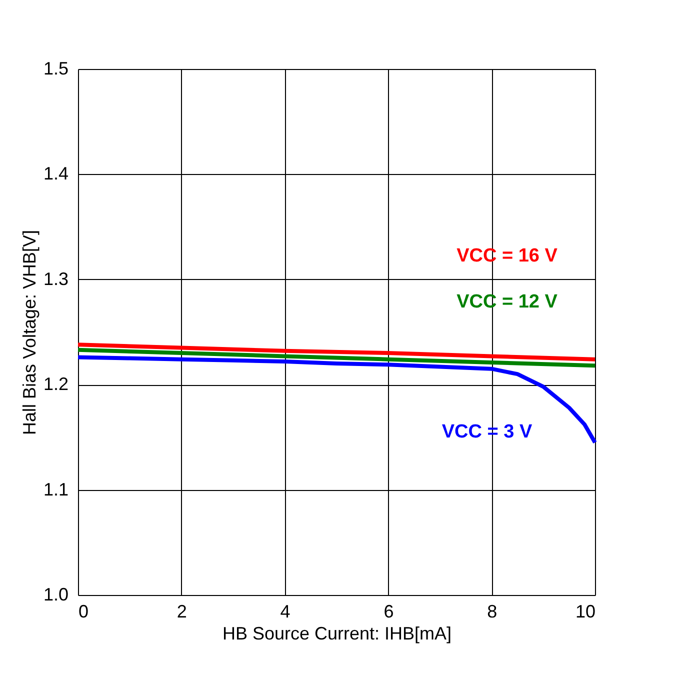  What do you see at coordinates (83, 612) in the screenshot?
I see `x-tick-label: 0` at bounding box center [83, 612].